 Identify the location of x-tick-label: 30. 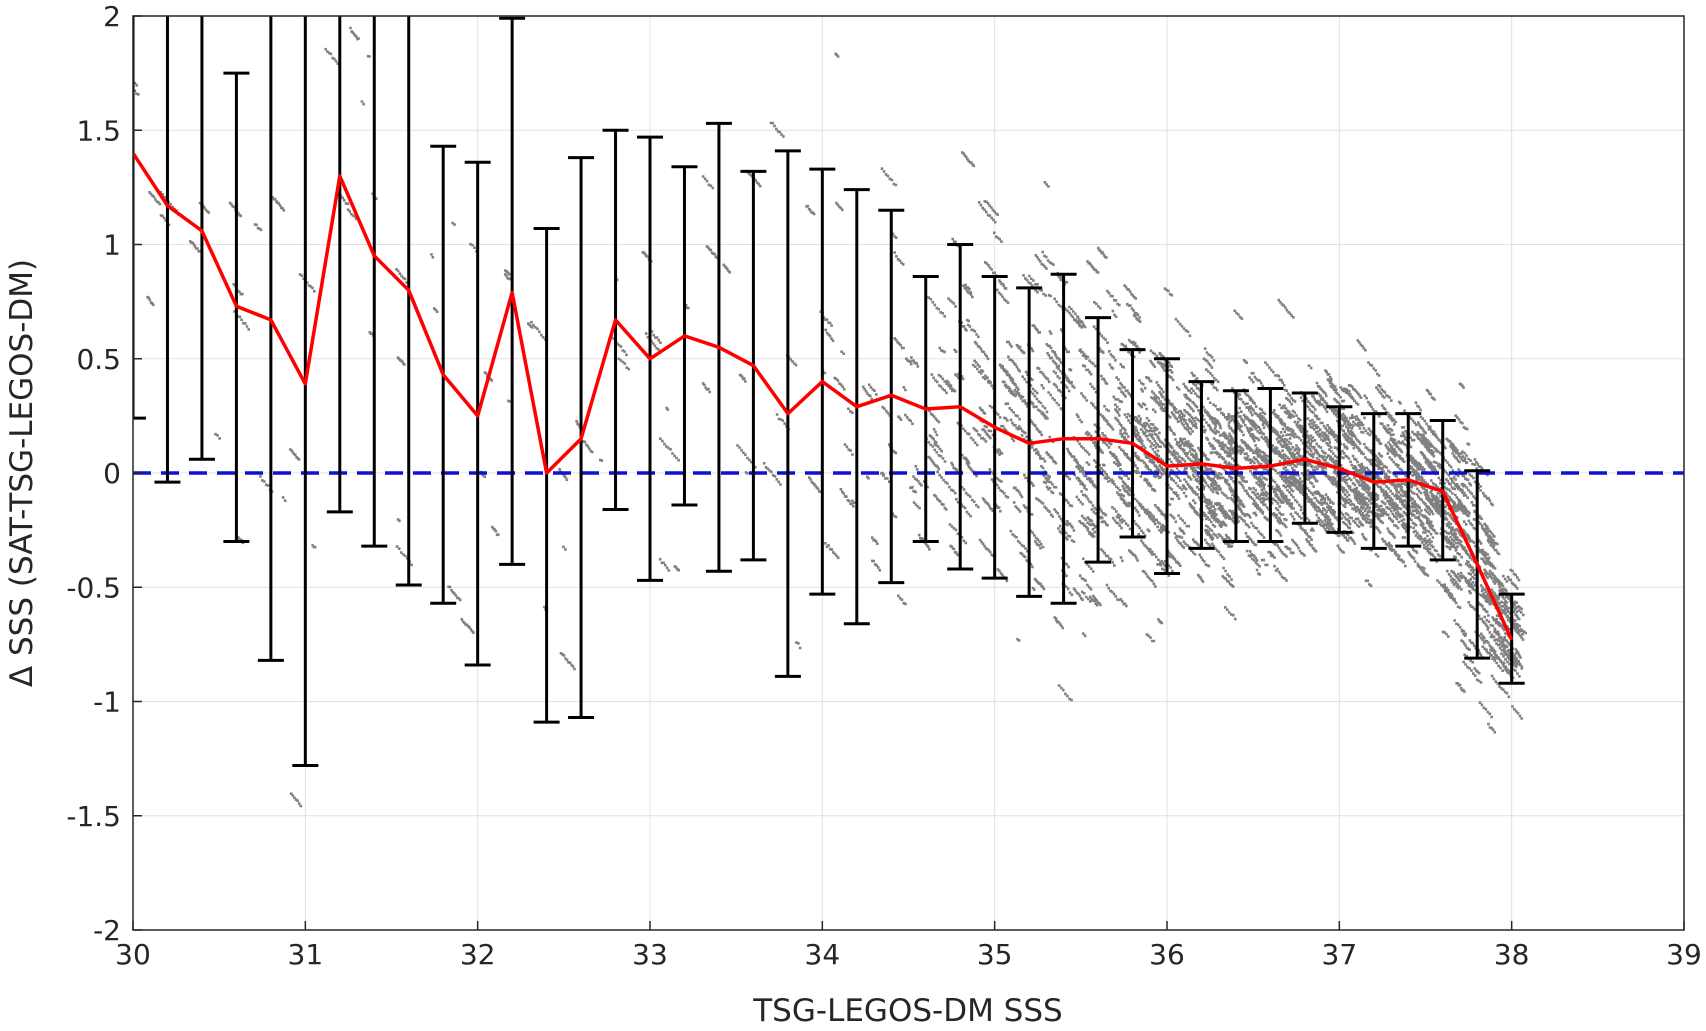
(133, 954).